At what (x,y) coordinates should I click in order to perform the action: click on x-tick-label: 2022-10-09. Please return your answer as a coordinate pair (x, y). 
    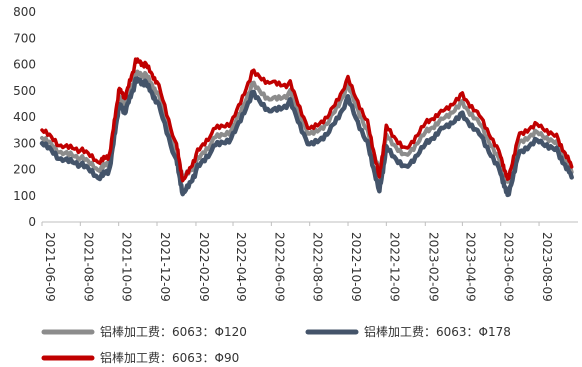
    Looking at the image, I should click on (356, 267).